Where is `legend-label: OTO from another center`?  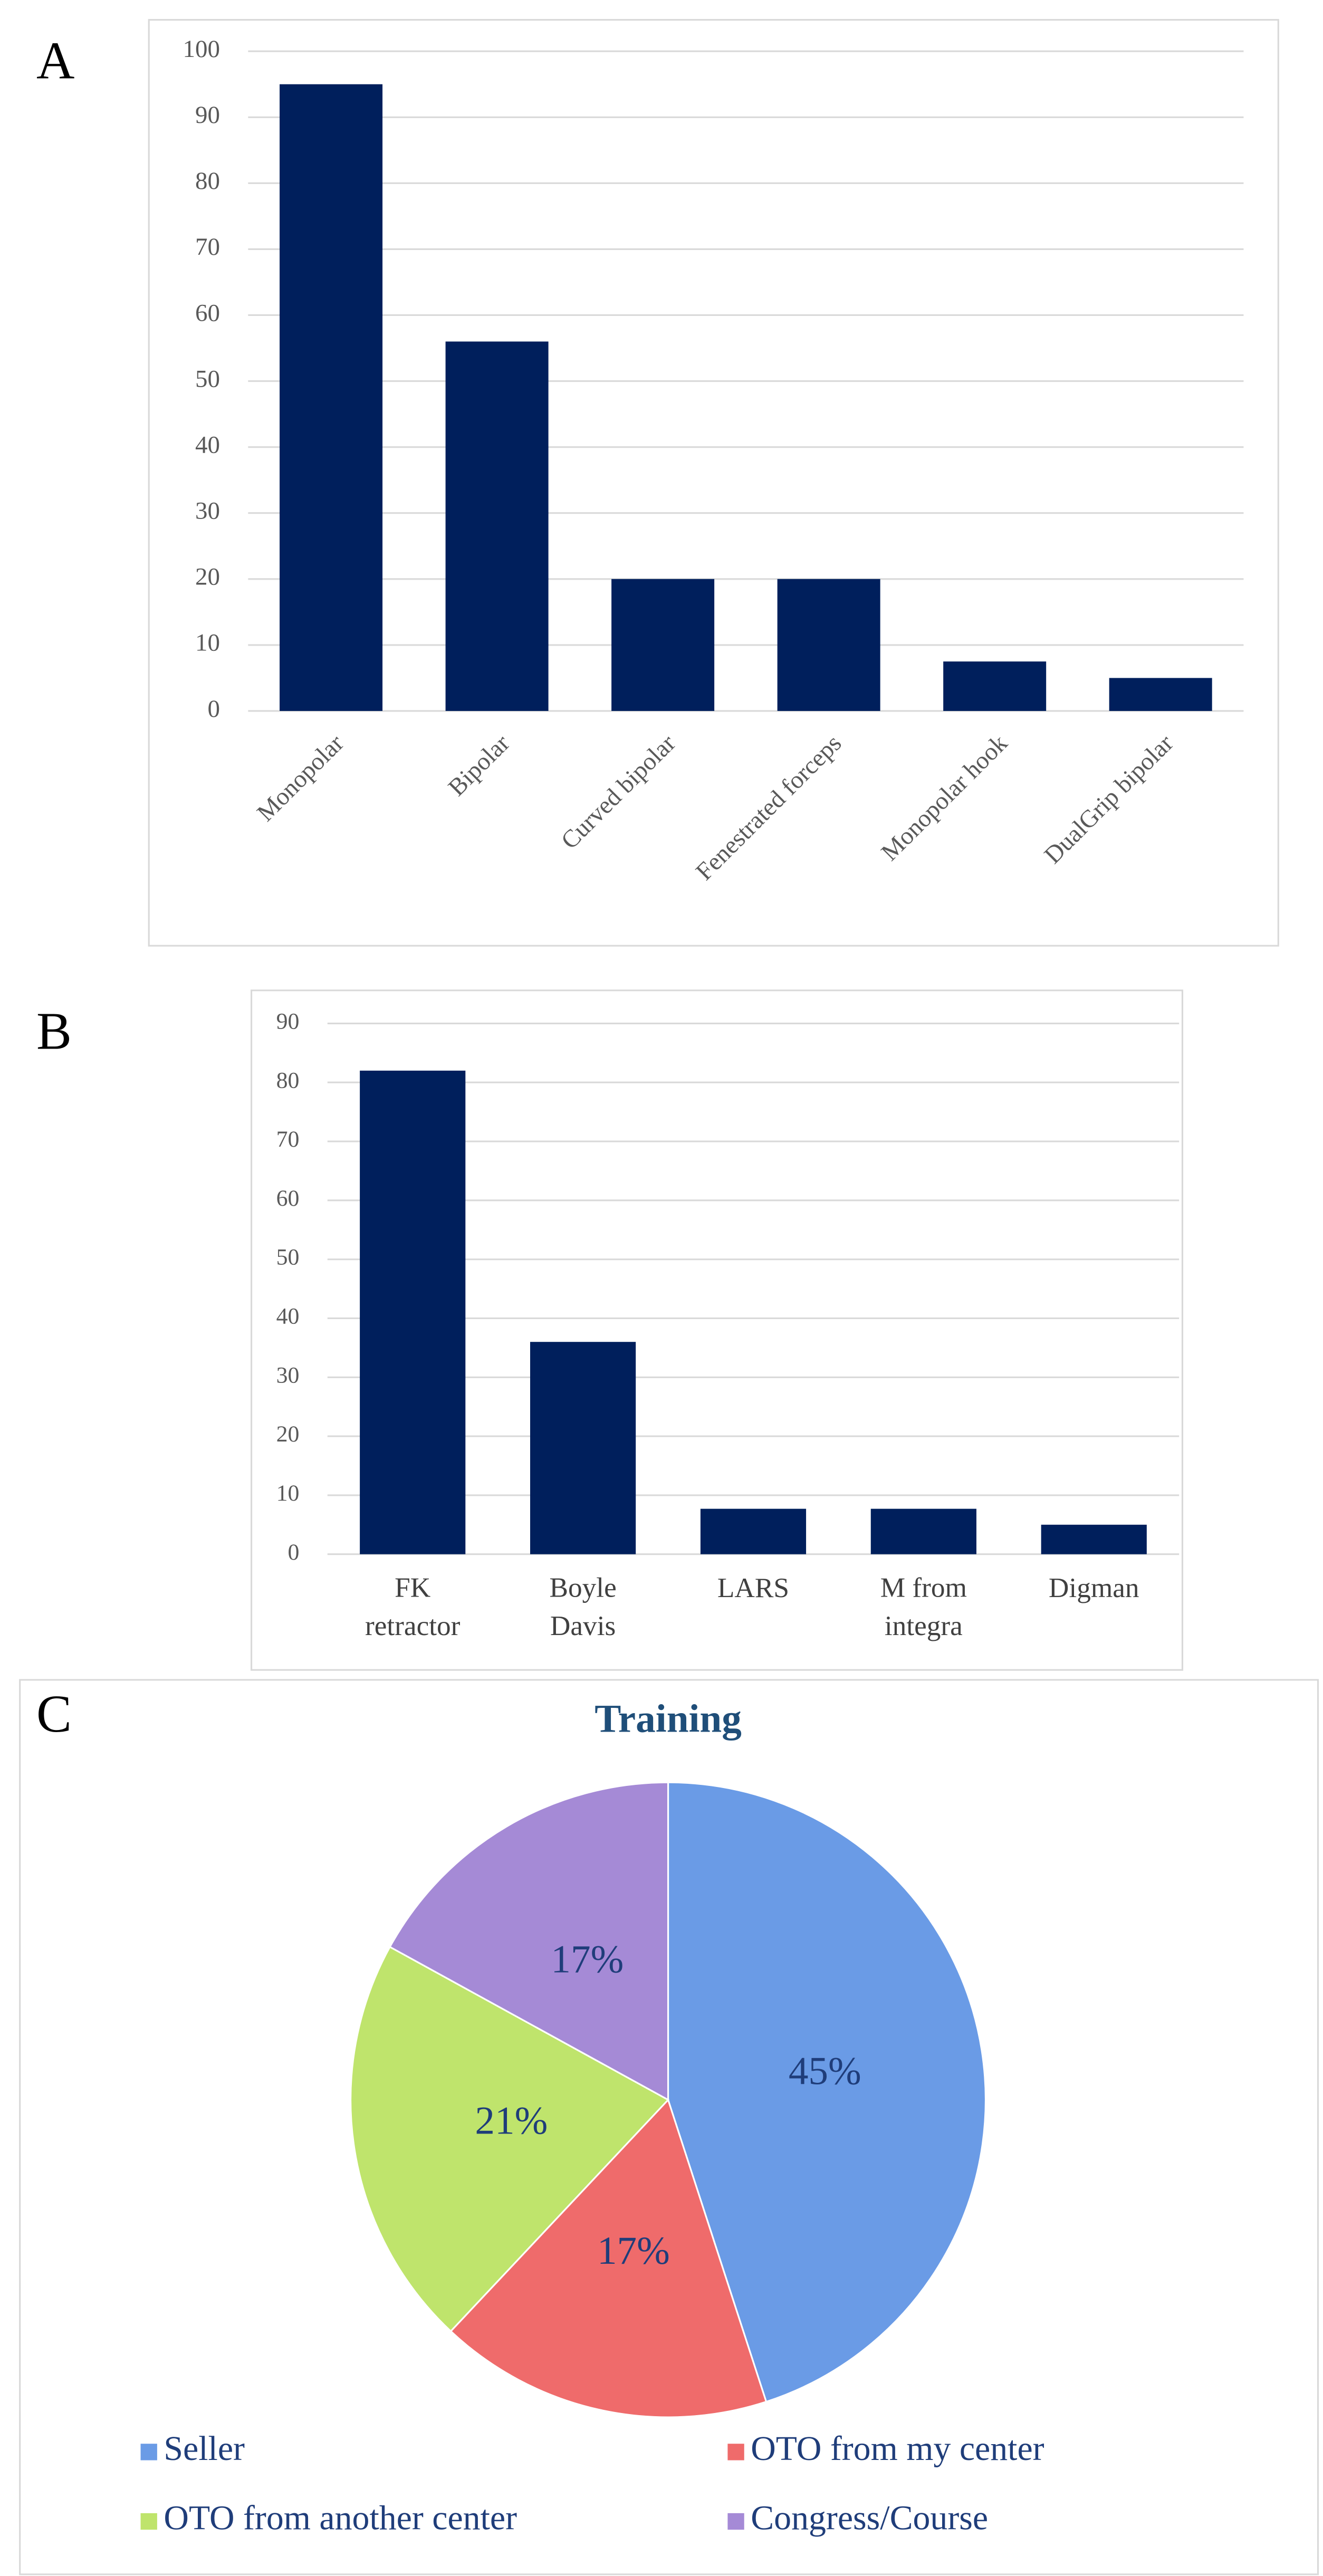
legend-label: OTO from another center is located at coordinates (340, 2518).